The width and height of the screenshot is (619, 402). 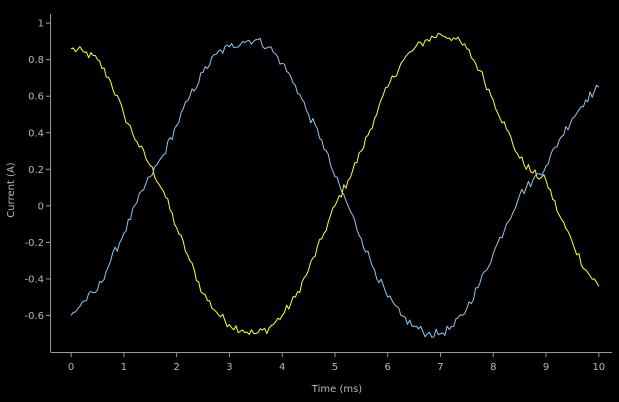 What do you see at coordinates (229, 367) in the screenshot?
I see `x-tick-label: 3` at bounding box center [229, 367].